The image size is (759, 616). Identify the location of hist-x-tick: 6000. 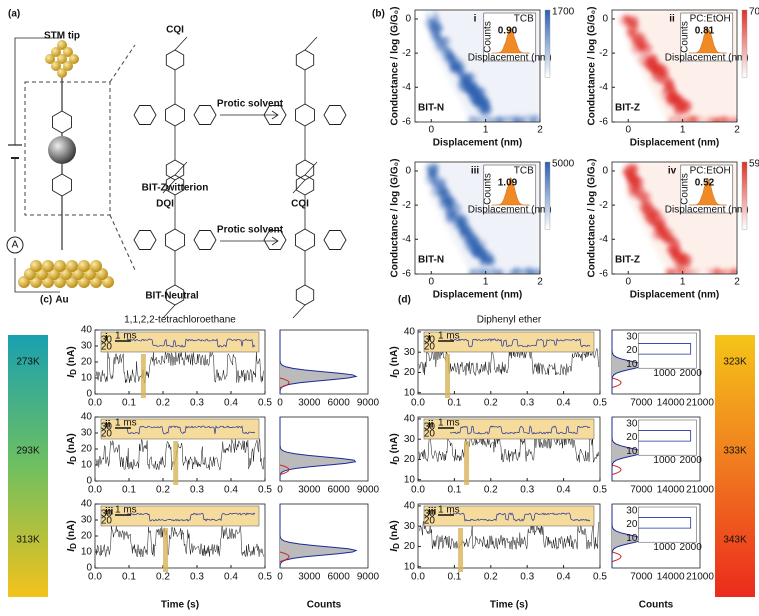
(339, 577).